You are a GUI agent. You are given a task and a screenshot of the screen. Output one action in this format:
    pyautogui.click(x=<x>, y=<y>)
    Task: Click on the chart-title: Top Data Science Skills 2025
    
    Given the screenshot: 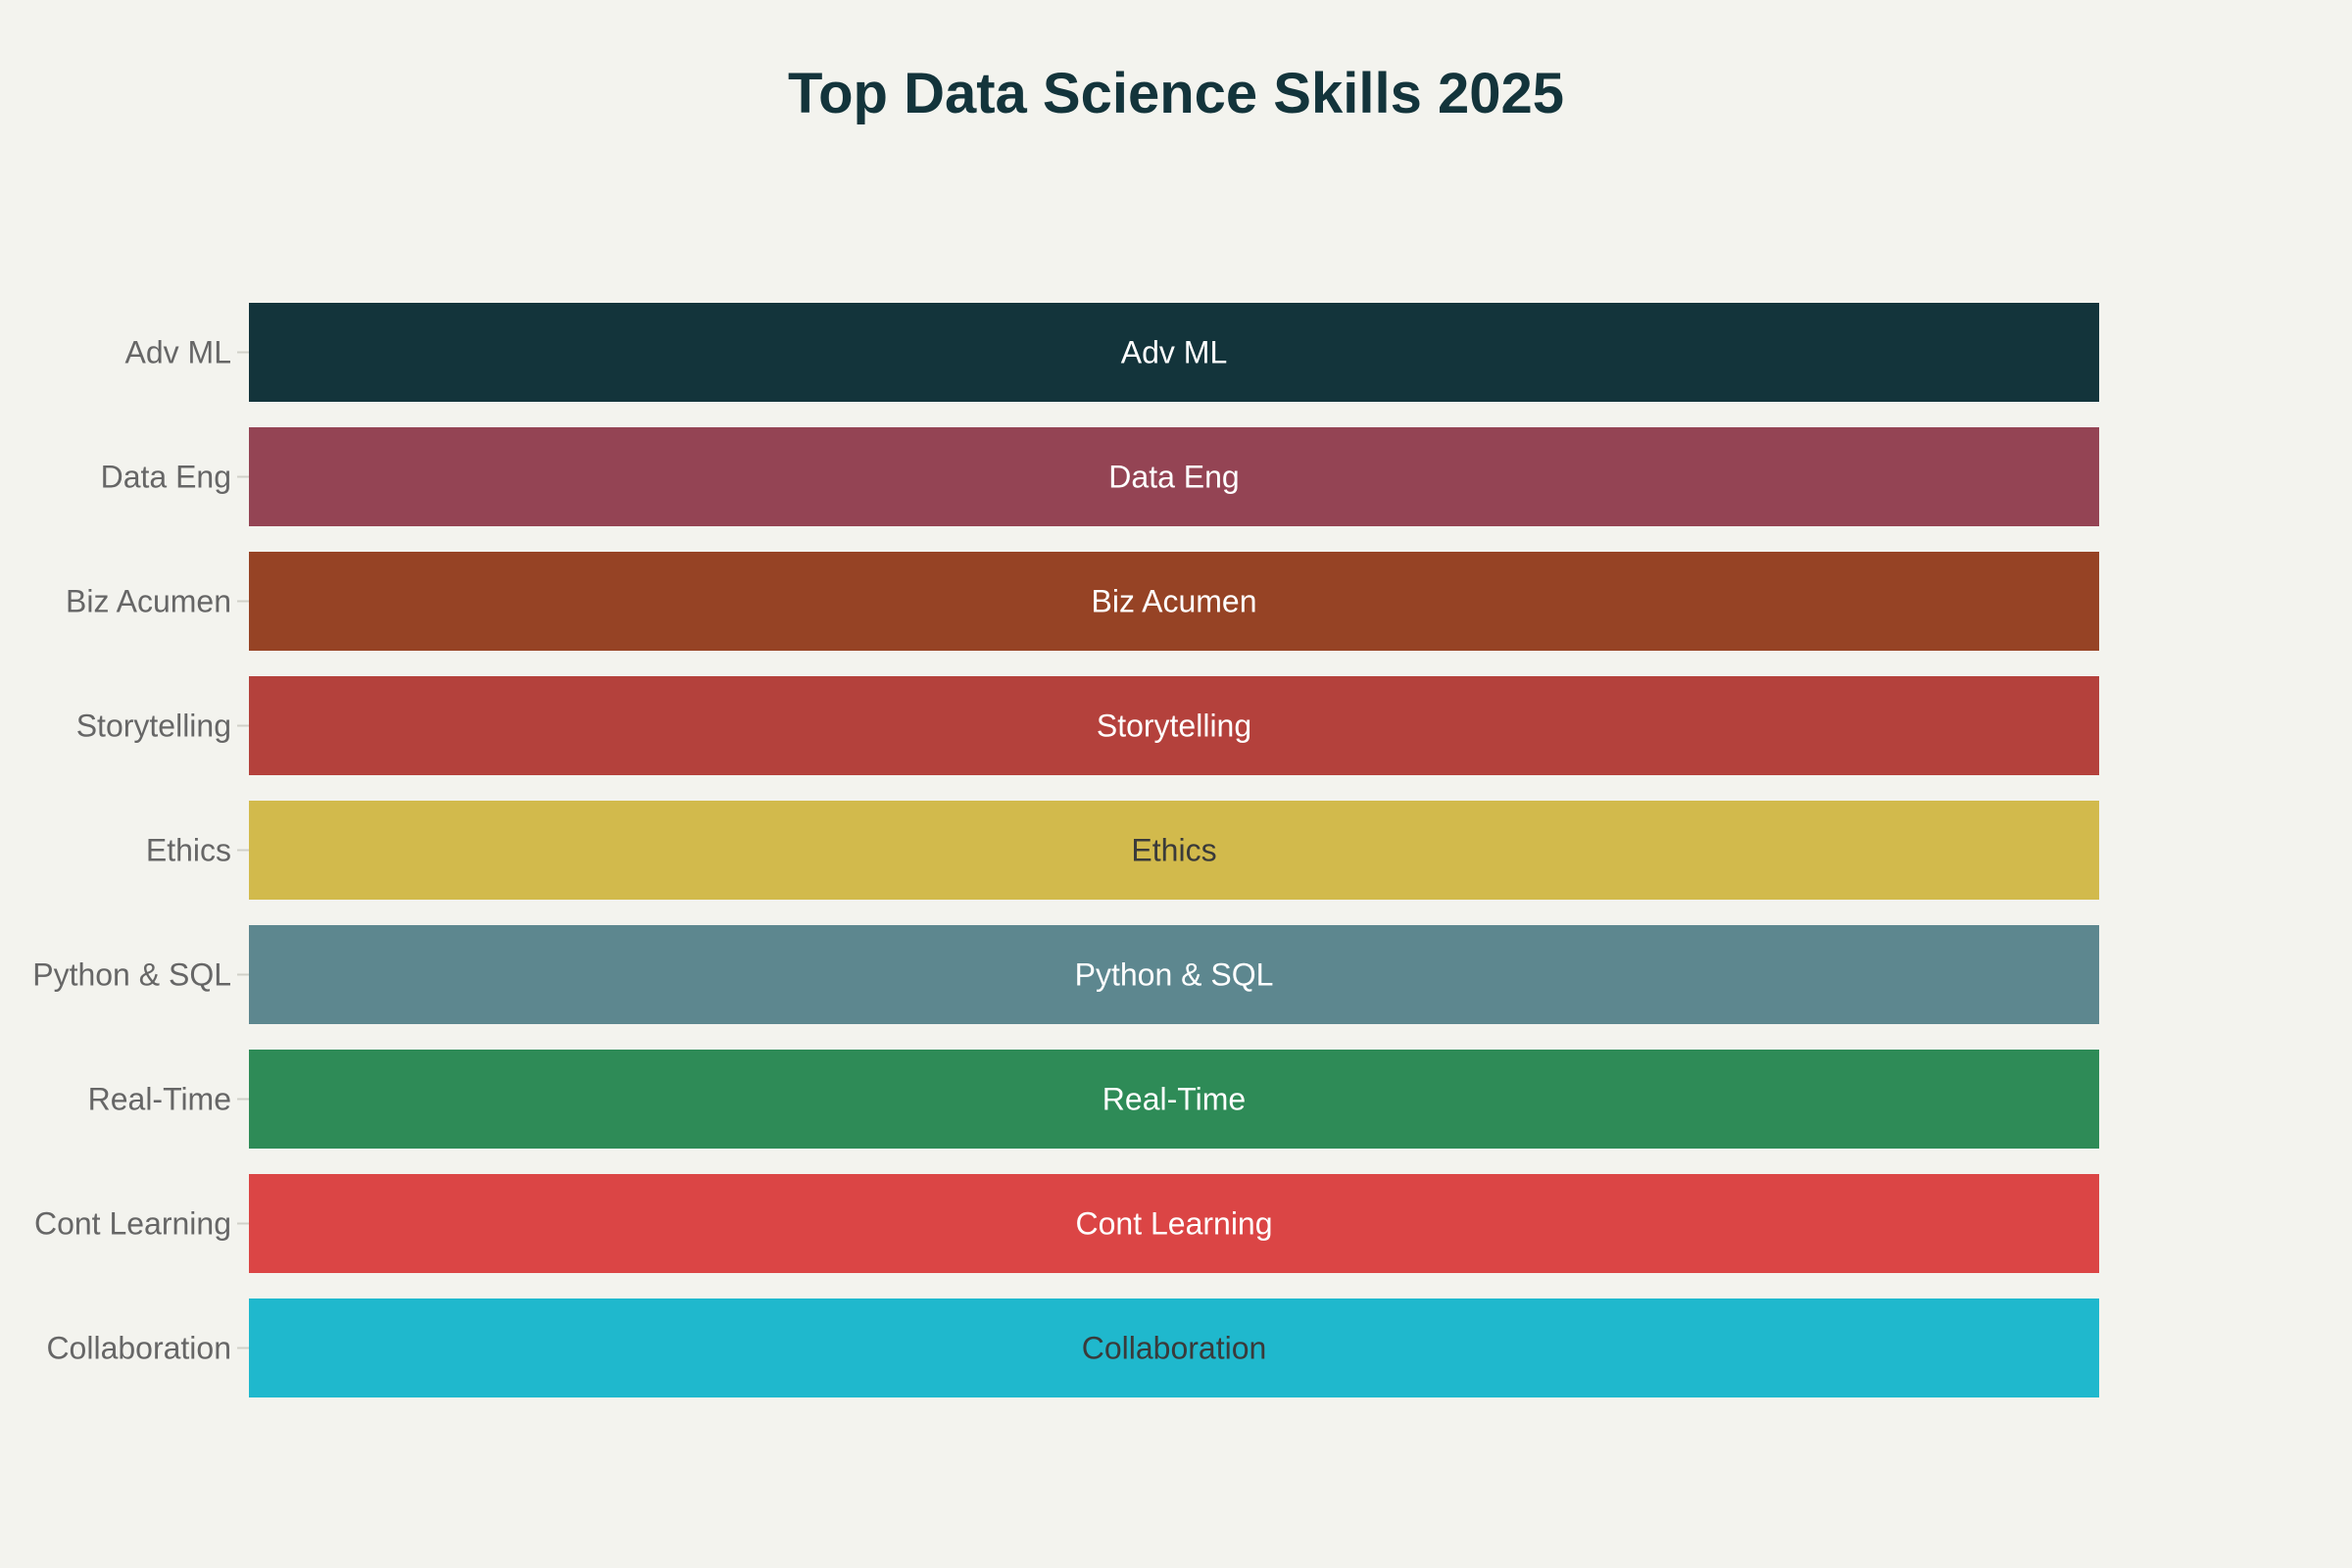 What is the action you would take?
    pyautogui.click(x=1176, y=93)
    